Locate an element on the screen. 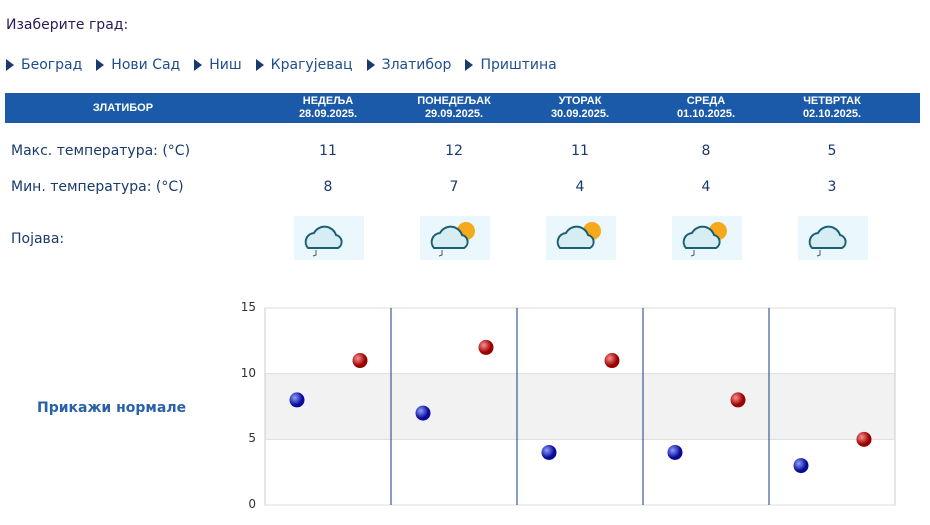  city-link: Приштина is located at coordinates (511, 65).